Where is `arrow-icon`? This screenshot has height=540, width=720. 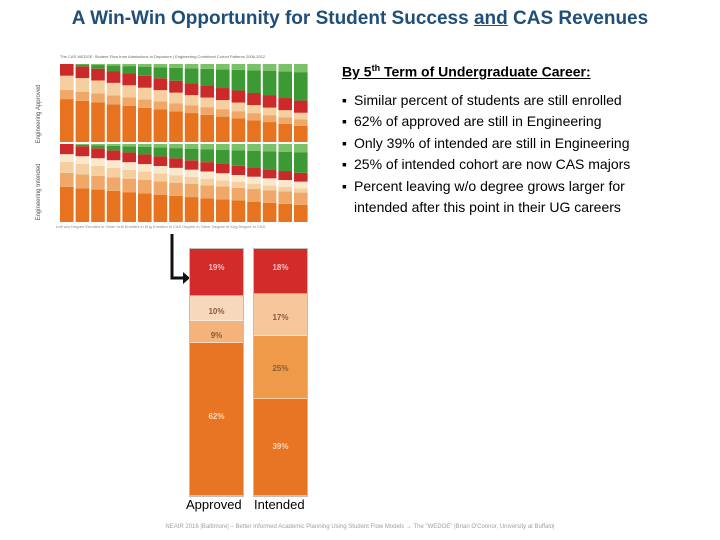 arrow-icon is located at coordinates (180, 259).